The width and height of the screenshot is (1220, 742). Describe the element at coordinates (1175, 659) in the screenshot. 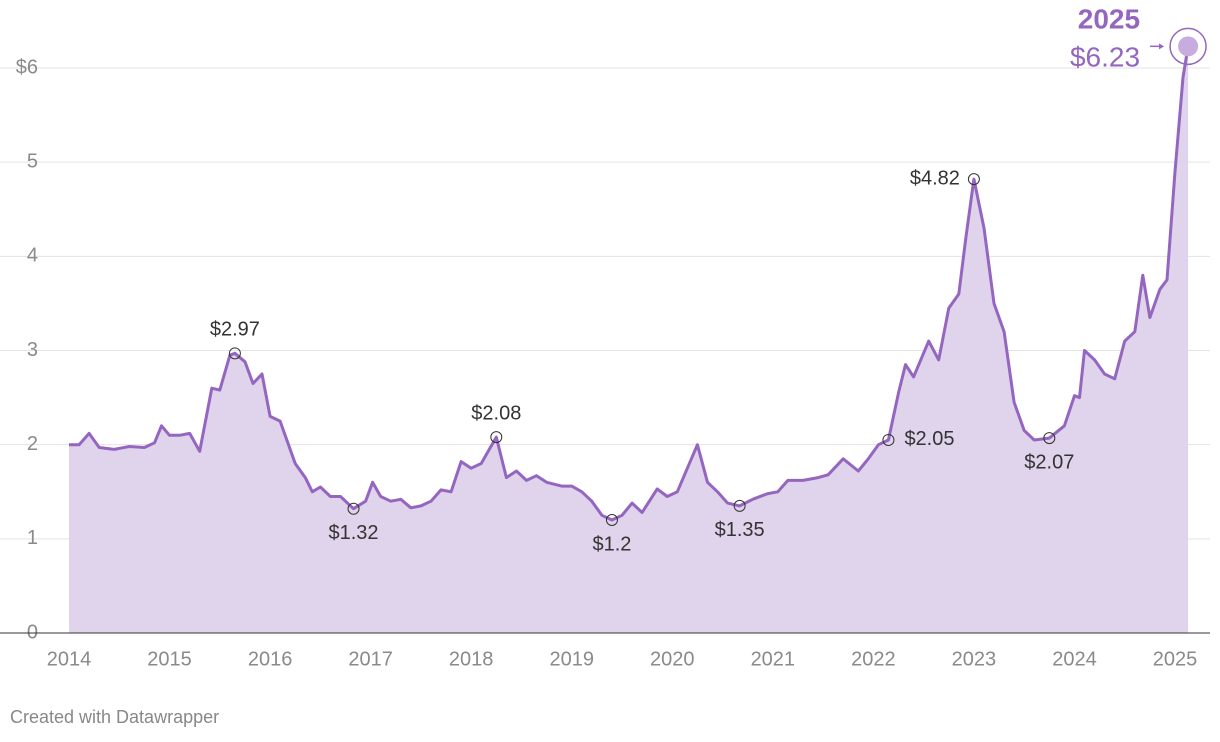

I see `x-tick-label: 2025` at that location.